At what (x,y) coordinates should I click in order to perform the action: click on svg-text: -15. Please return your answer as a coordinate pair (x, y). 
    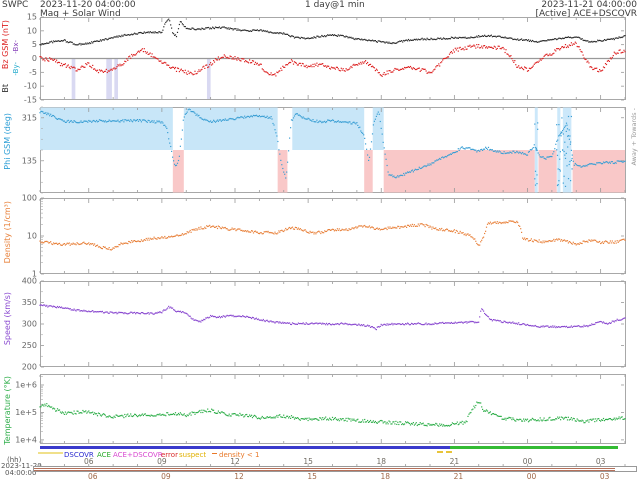
    Looking at the image, I should click on (30, 100).